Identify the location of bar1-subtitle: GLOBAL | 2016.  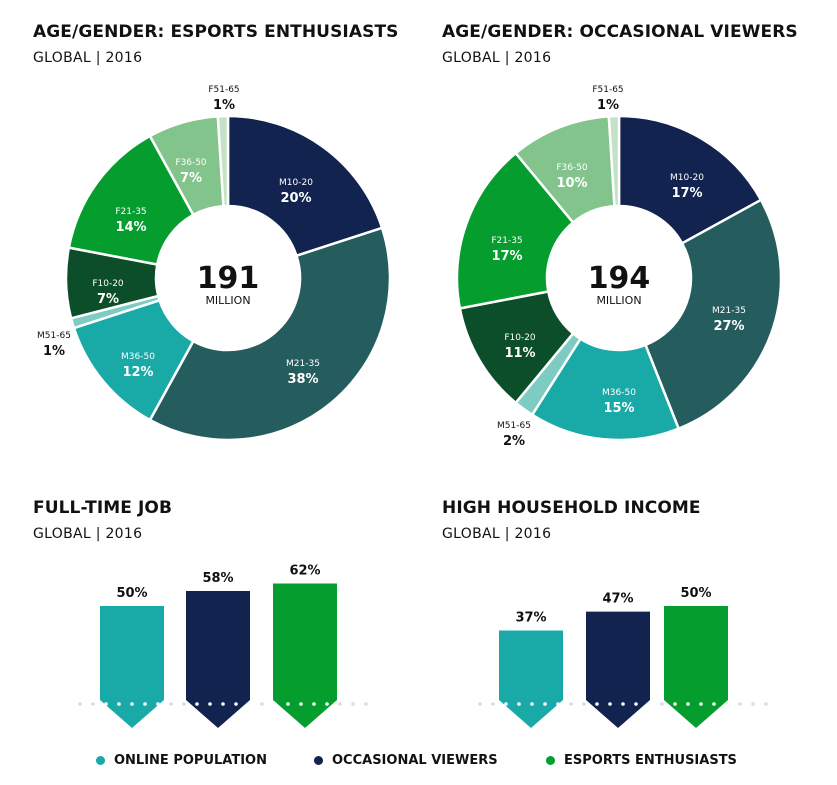
(88, 534).